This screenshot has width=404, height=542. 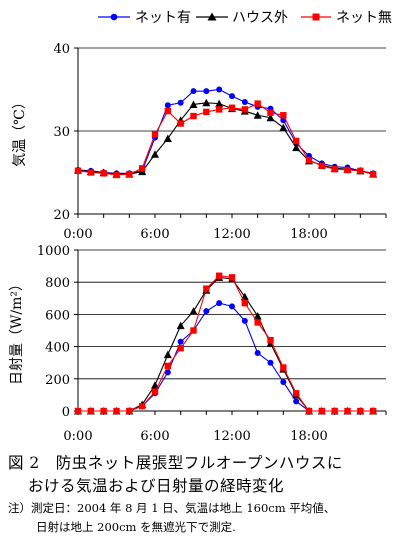 I want to click on legend-label-net-without: ネット無, so click(x=364, y=18).